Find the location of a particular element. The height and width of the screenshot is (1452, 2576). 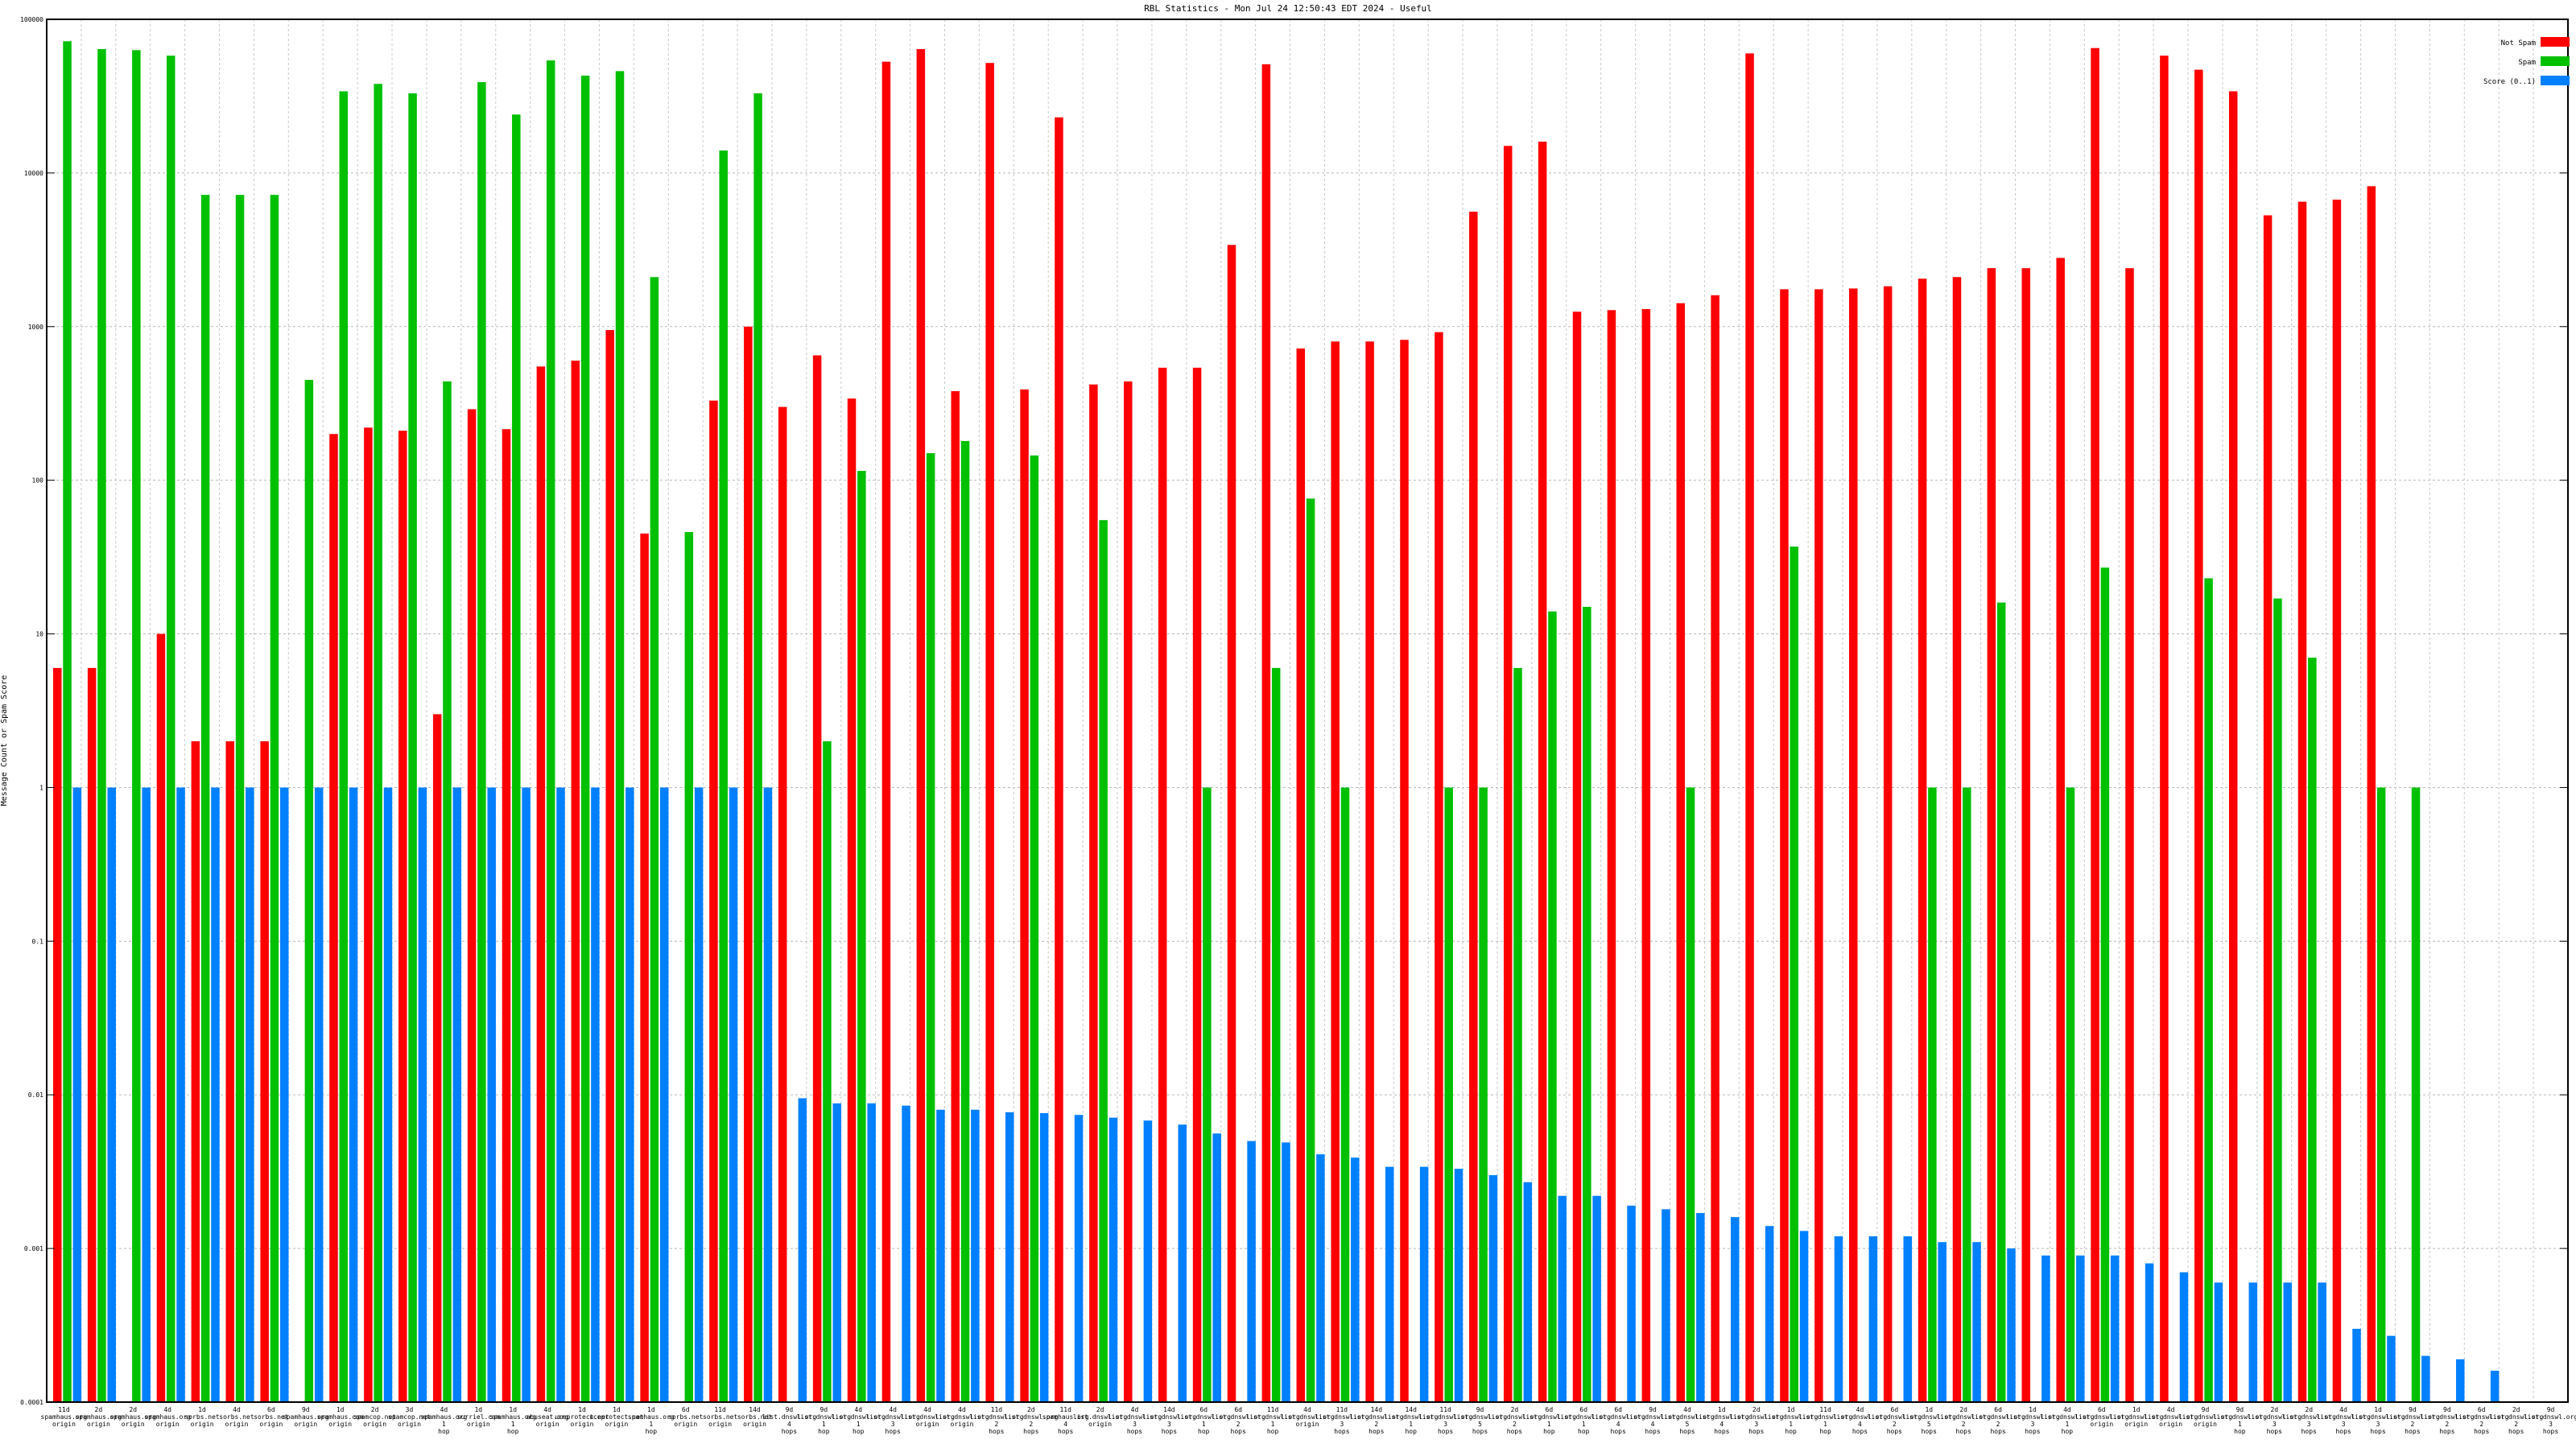

x-tick-label: 6d list.dnswl.org 4 hops is located at coordinates (1618, 1420).